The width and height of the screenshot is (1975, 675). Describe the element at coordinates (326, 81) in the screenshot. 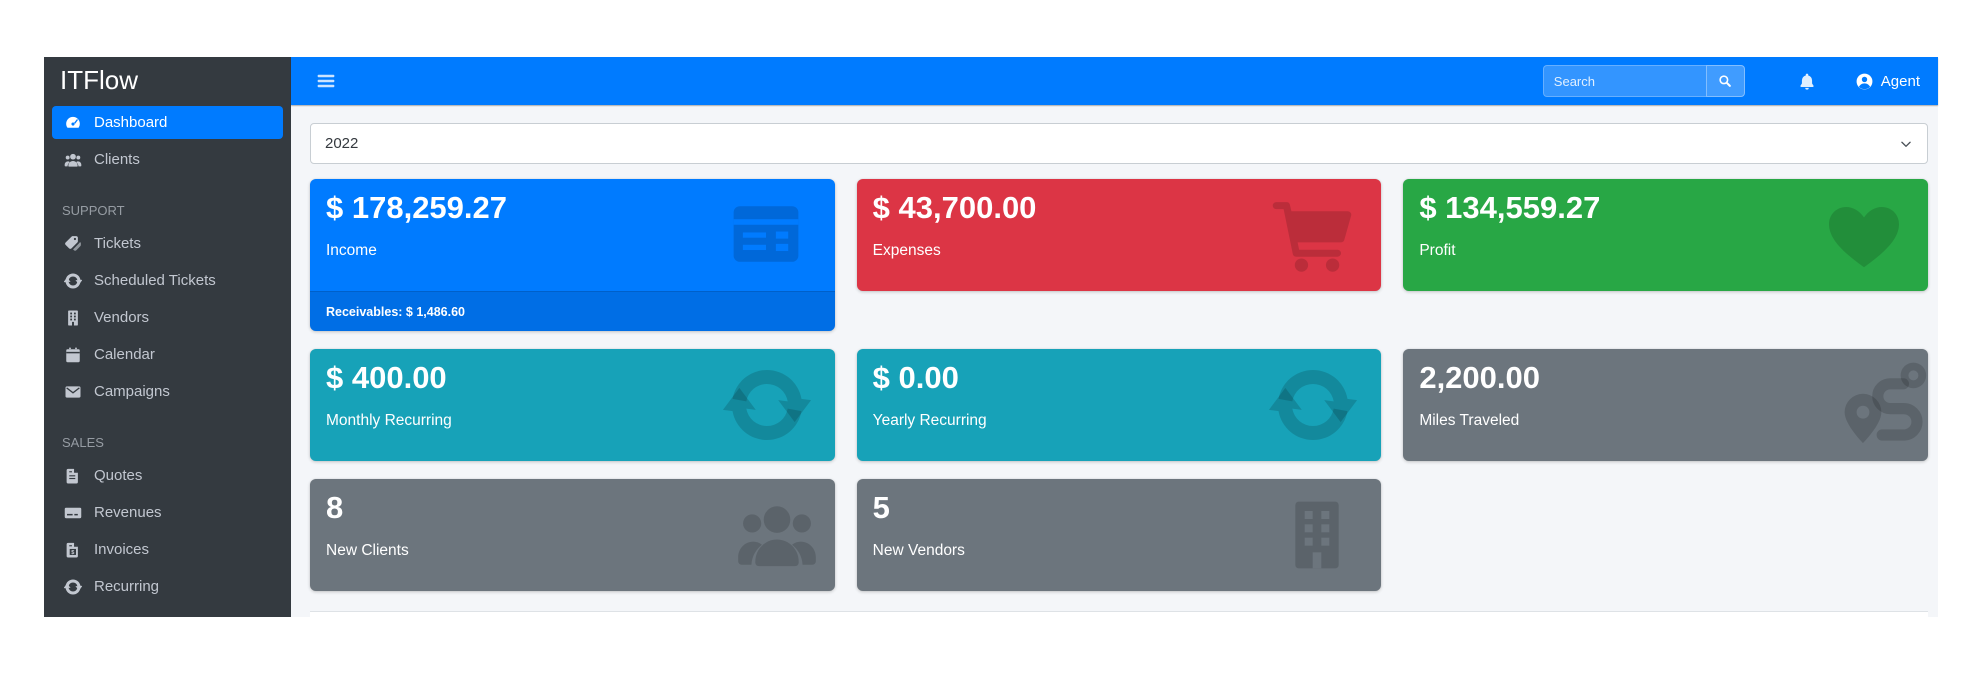

I see `menu-toggle-bars-icon` at that location.